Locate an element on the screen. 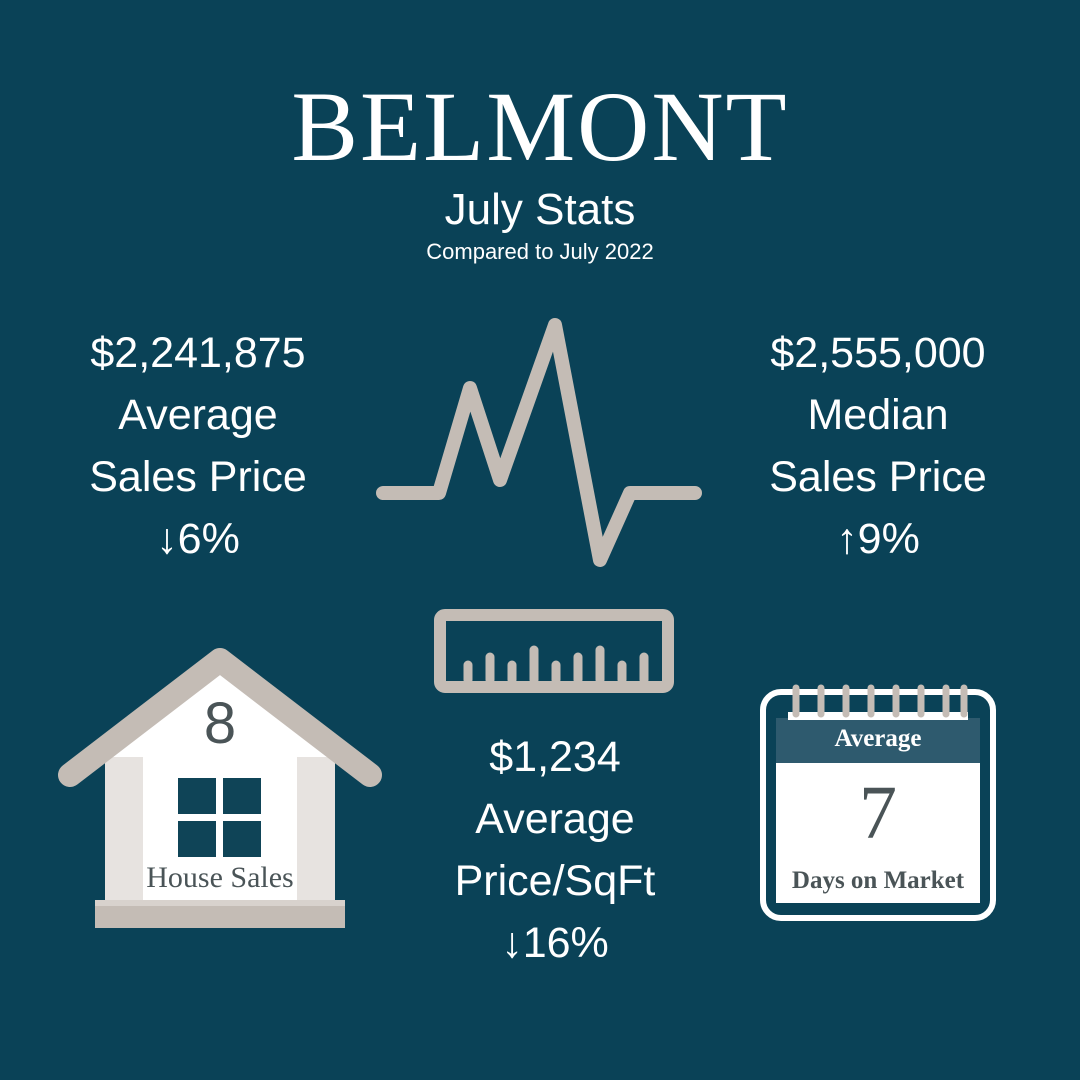 This screenshot has height=1080, width=1080. days-on-market-value: 7 is located at coordinates (878, 813).